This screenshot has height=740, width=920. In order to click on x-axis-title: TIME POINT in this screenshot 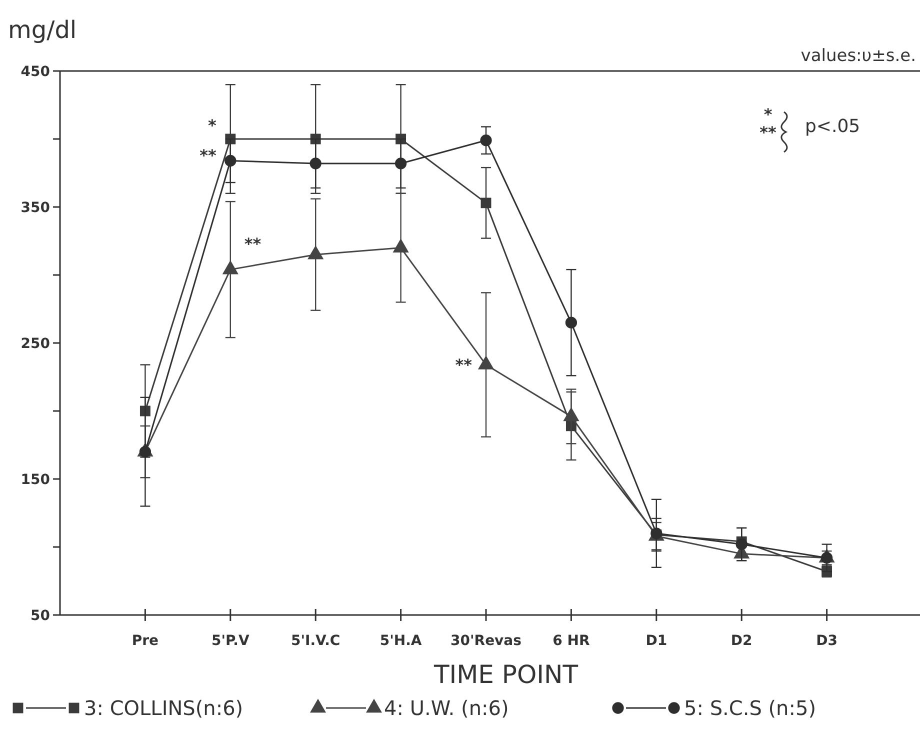, I will do `click(505, 674)`.